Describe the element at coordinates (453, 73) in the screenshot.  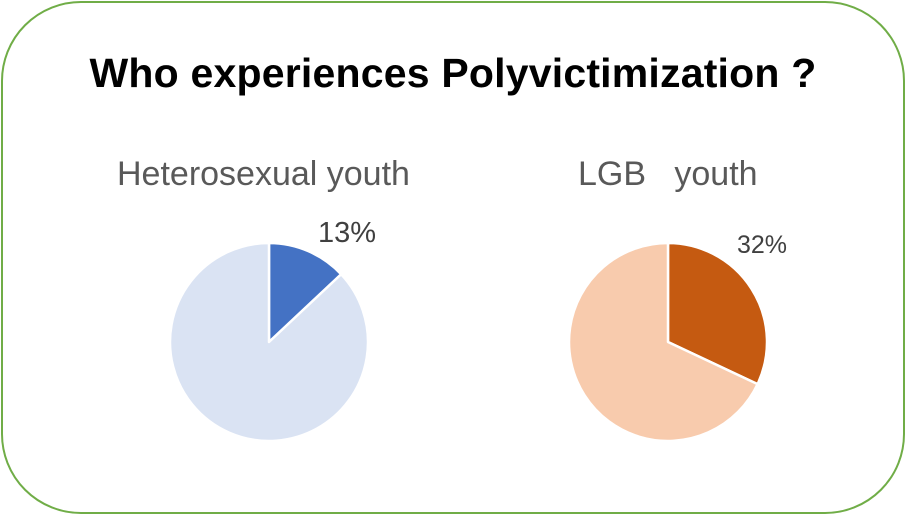
I see `page-title: Who experiences Polyvictimization ?` at that location.